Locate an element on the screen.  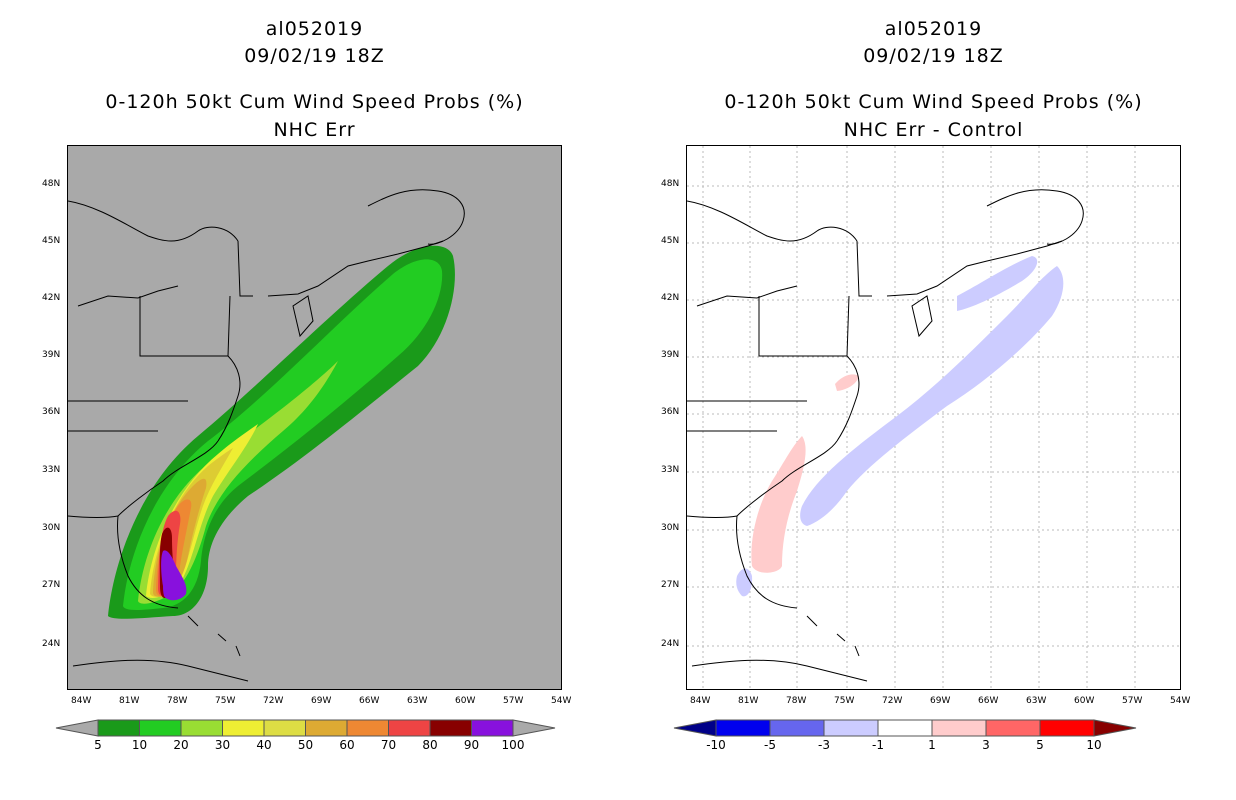
left-datetime: 09/02/19 18Z is located at coordinates (314, 56).